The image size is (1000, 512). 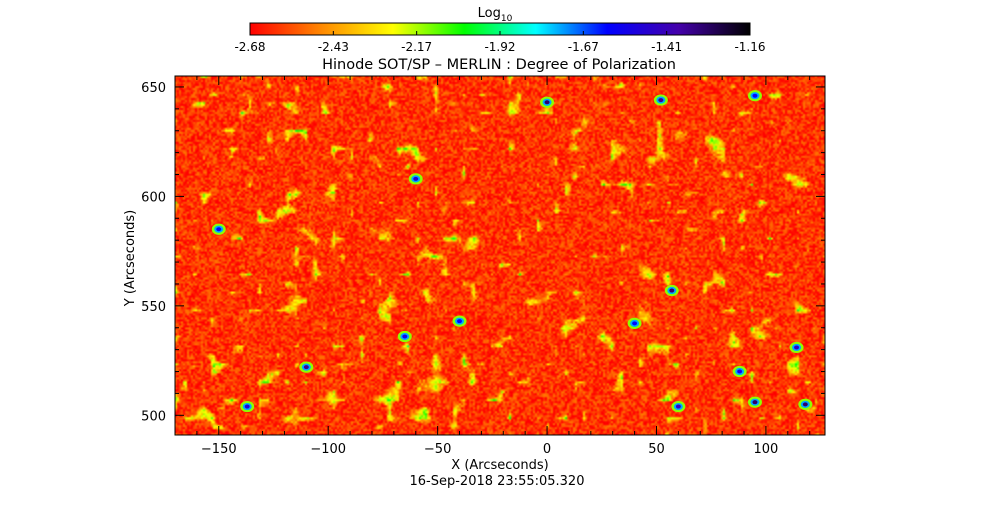 I want to click on colorbar-tick-label: -2.43, so click(x=333, y=47).